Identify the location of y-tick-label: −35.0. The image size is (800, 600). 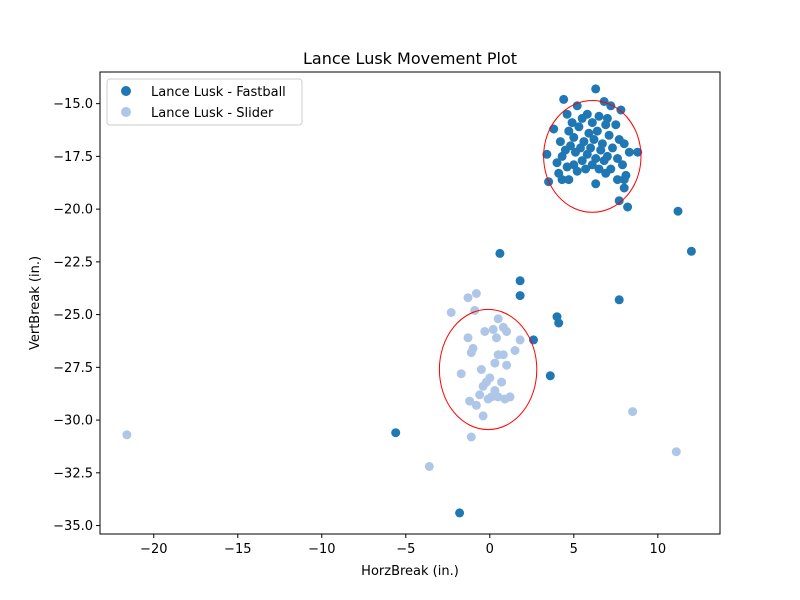
(73, 526).